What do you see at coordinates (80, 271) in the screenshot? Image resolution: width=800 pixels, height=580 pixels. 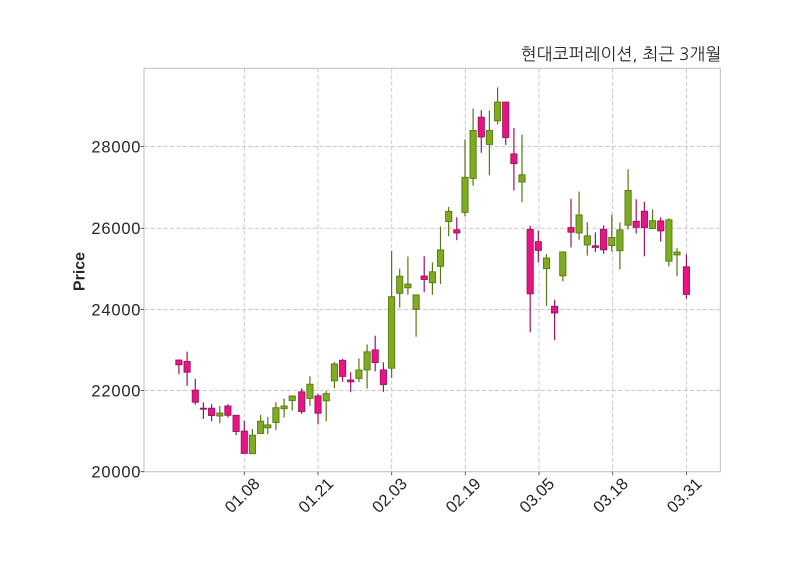 I see `svg-text: Price` at bounding box center [80, 271].